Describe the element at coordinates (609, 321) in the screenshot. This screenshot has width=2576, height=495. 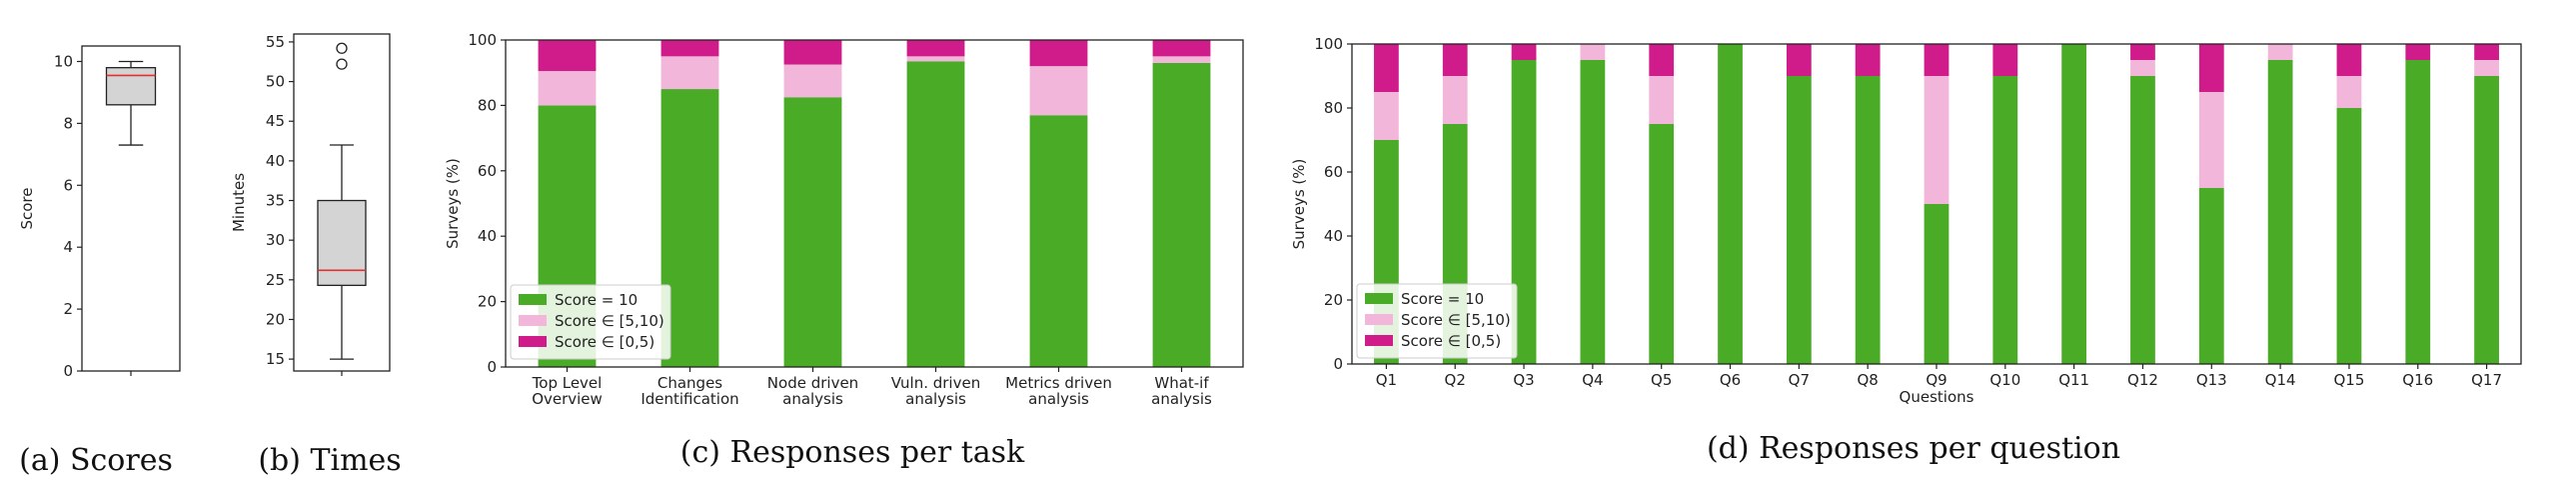
I see `legend-label: Score ∈ [5,10)` at that location.